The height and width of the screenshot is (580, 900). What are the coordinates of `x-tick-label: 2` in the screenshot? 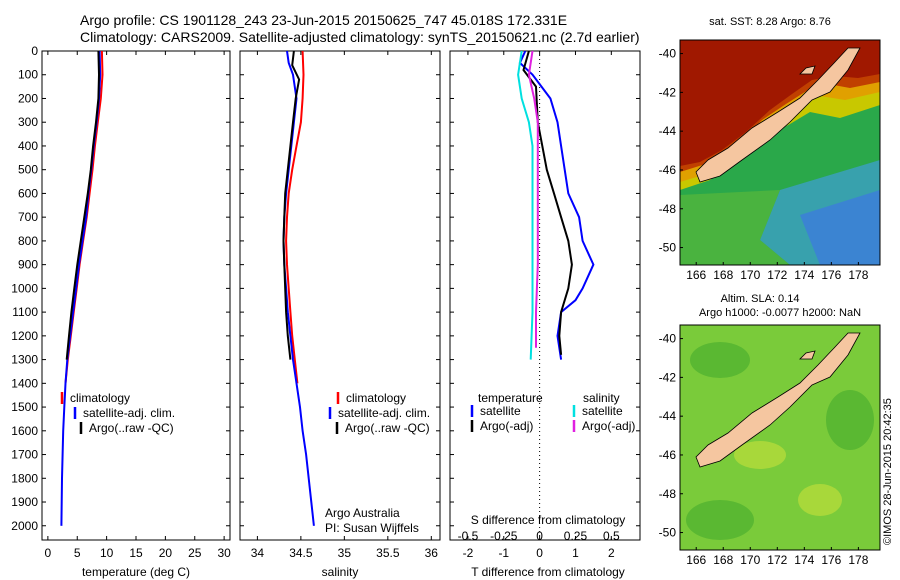 It's located at (611, 553).